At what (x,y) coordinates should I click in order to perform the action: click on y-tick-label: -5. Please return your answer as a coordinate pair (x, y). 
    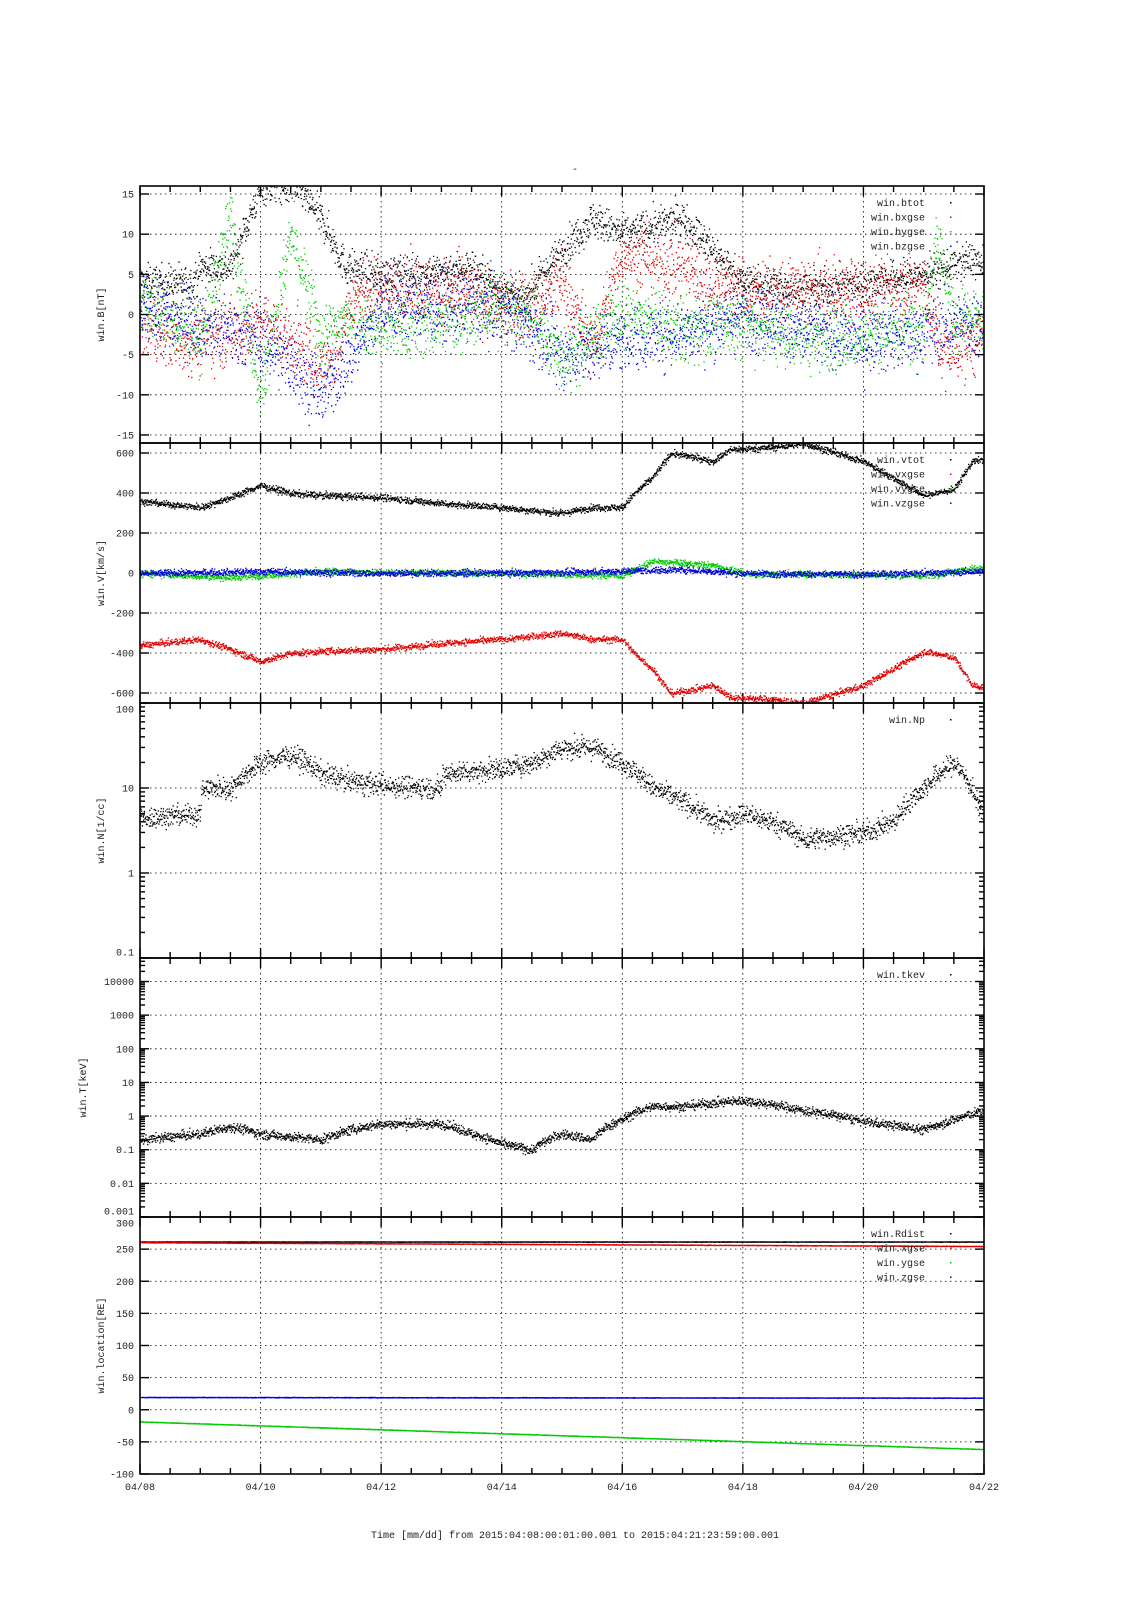
    Looking at the image, I should click on (128, 356).